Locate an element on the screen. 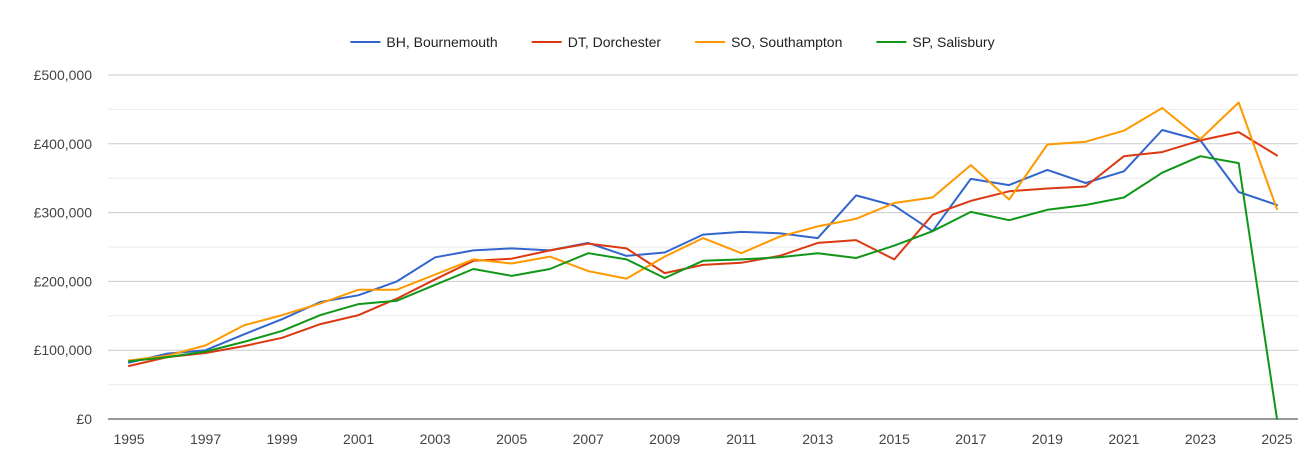 The image size is (1305, 450). legend-item: BH, Bournemouth is located at coordinates (424, 42).